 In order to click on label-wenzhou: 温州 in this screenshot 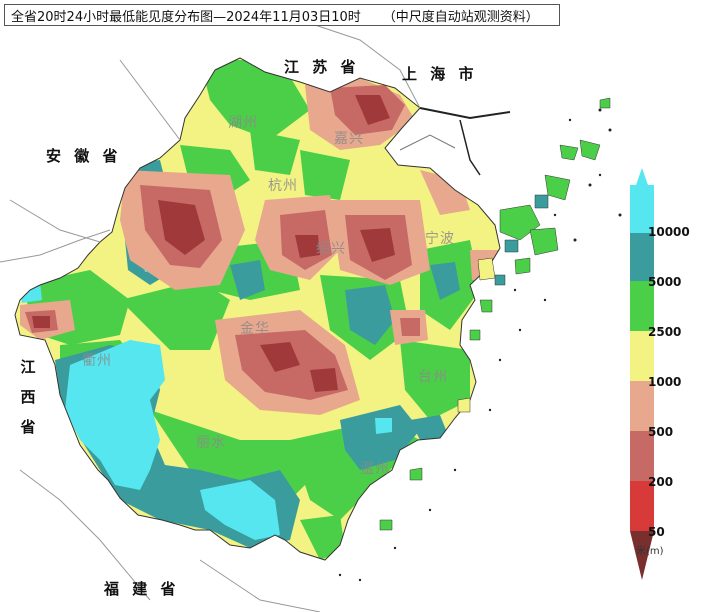, I will do `click(375, 469)`.